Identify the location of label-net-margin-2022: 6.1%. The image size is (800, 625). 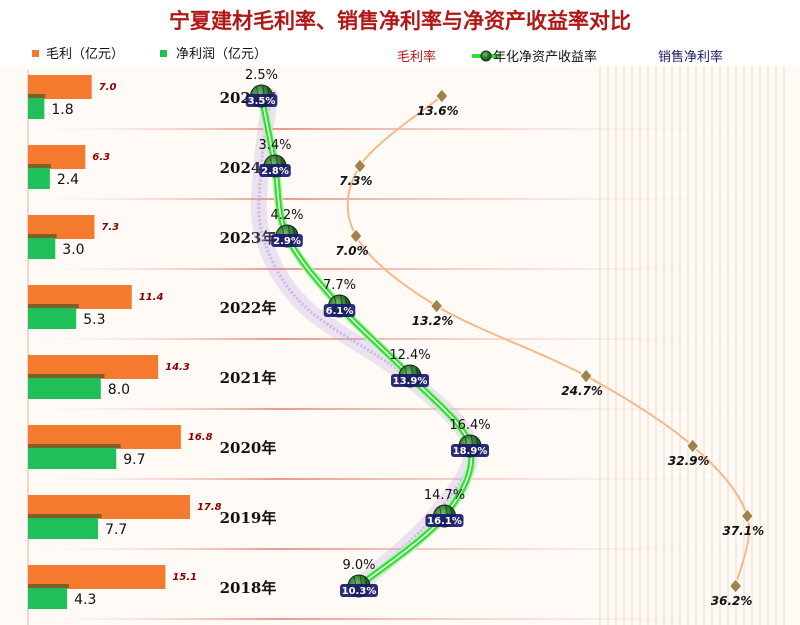
(340, 311).